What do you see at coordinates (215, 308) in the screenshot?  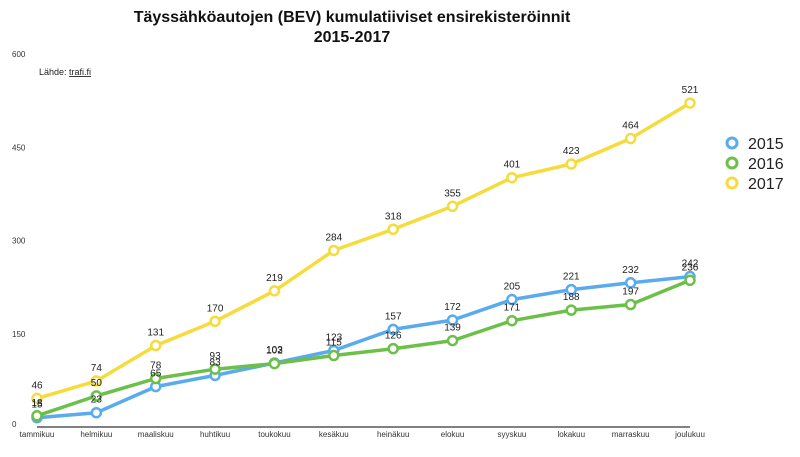 I see `data-label-2017: 170` at bounding box center [215, 308].